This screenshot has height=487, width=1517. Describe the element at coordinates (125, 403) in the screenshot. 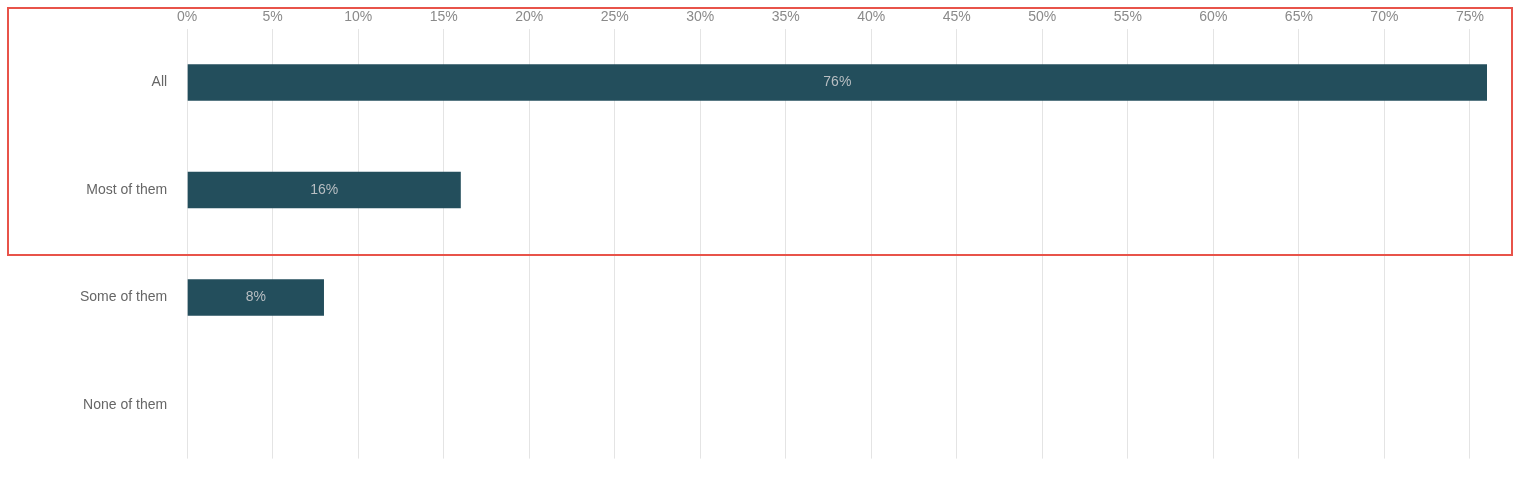

I see `y-tick-label: None of them` at that location.